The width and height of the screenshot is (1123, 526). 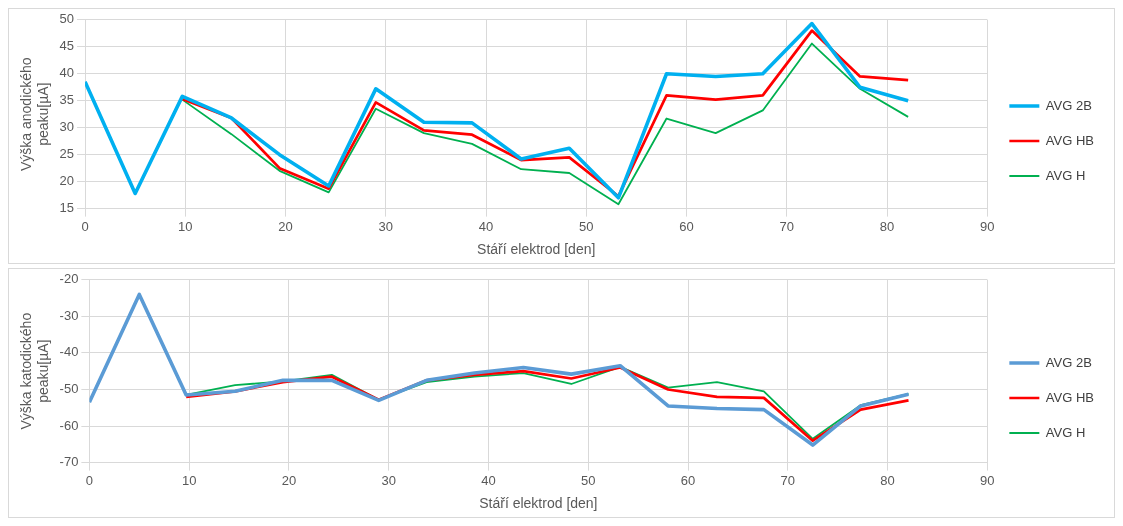 What do you see at coordinates (67, 127) in the screenshot?
I see `y-tick-label: 30` at bounding box center [67, 127].